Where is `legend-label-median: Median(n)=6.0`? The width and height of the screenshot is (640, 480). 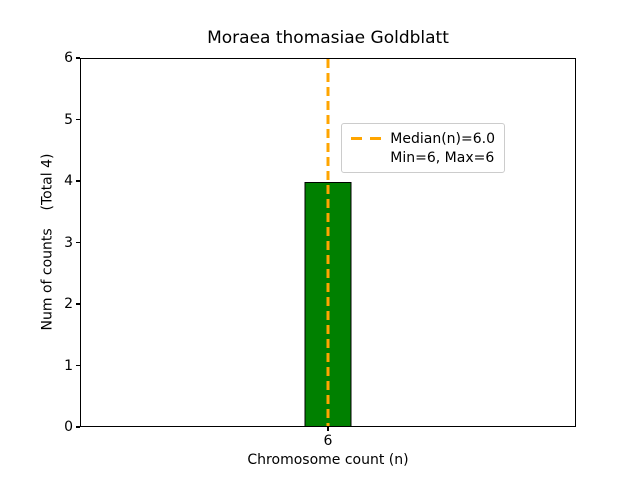 legend-label-median: Median(n)=6.0 is located at coordinates (442, 138).